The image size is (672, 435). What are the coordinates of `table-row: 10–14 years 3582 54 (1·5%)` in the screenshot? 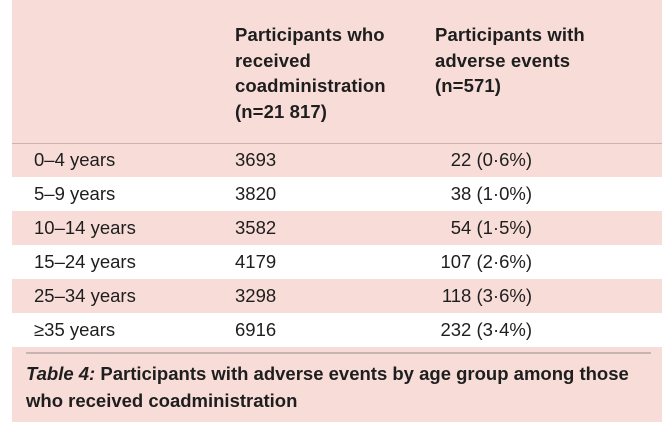 It's located at (337, 228).